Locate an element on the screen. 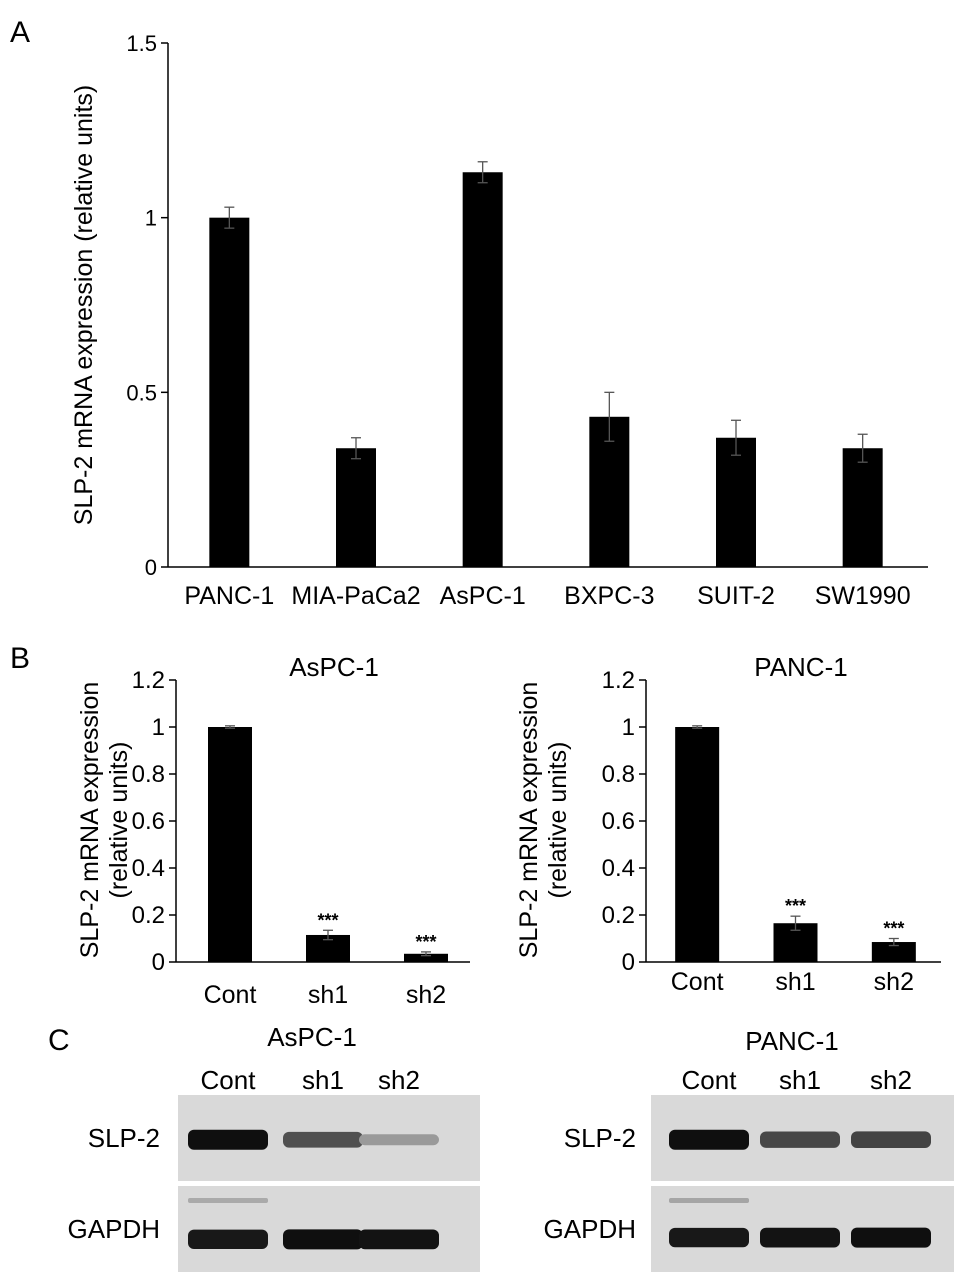 The image size is (969, 1283). x-tick-label: AsPC-1 is located at coordinates (483, 596).